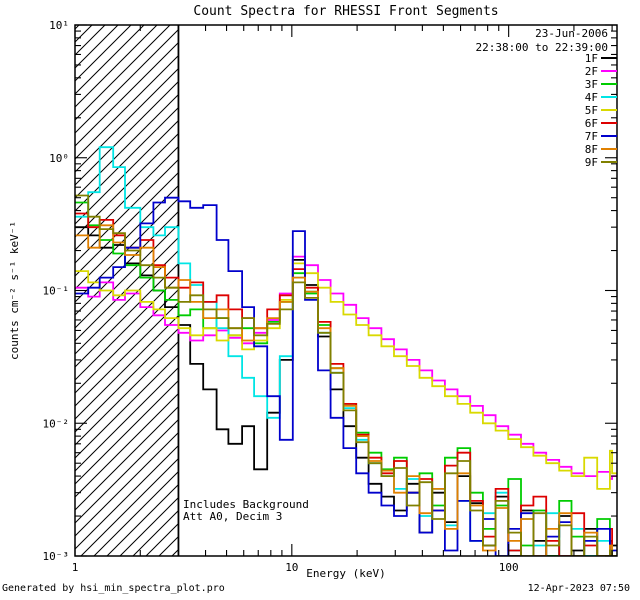  I want to click on legend-label-3F: 3F, so click(591, 84).